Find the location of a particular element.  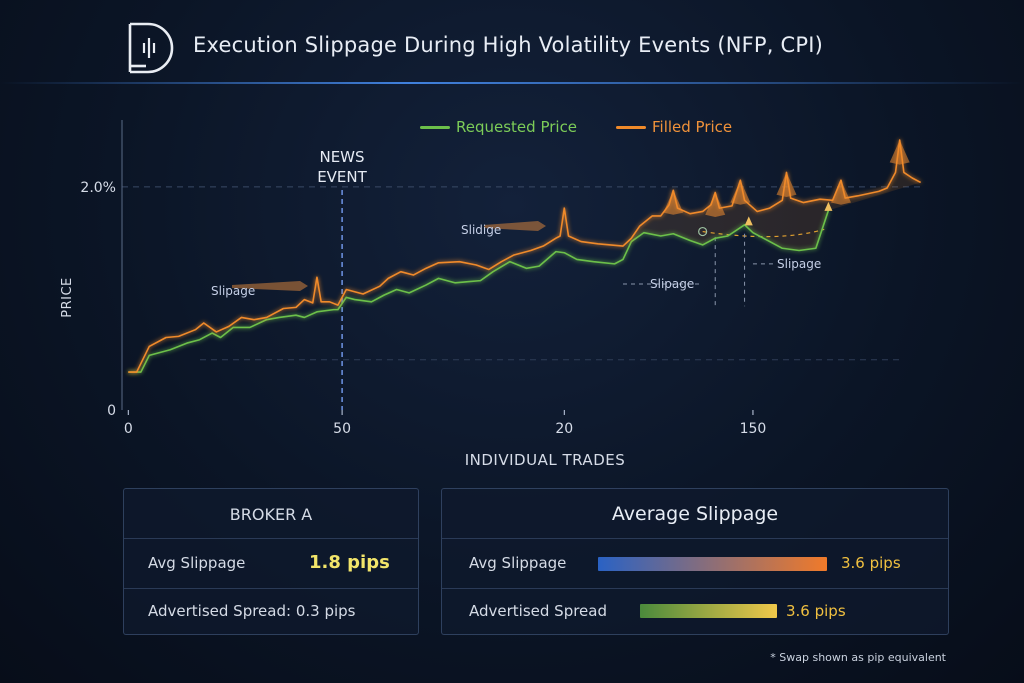

avg-slippage-bar is located at coordinates (712, 564).